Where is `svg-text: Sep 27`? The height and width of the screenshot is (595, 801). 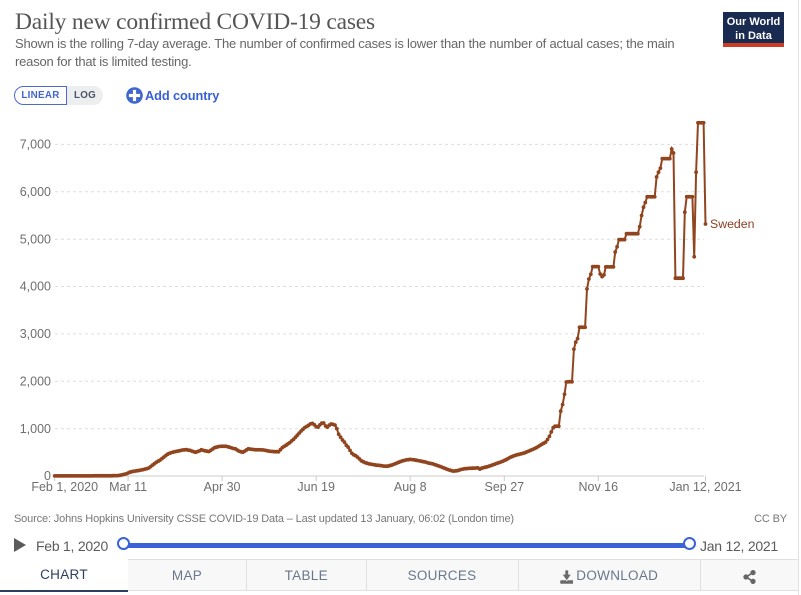 svg-text: Sep 27 is located at coordinates (504, 487).